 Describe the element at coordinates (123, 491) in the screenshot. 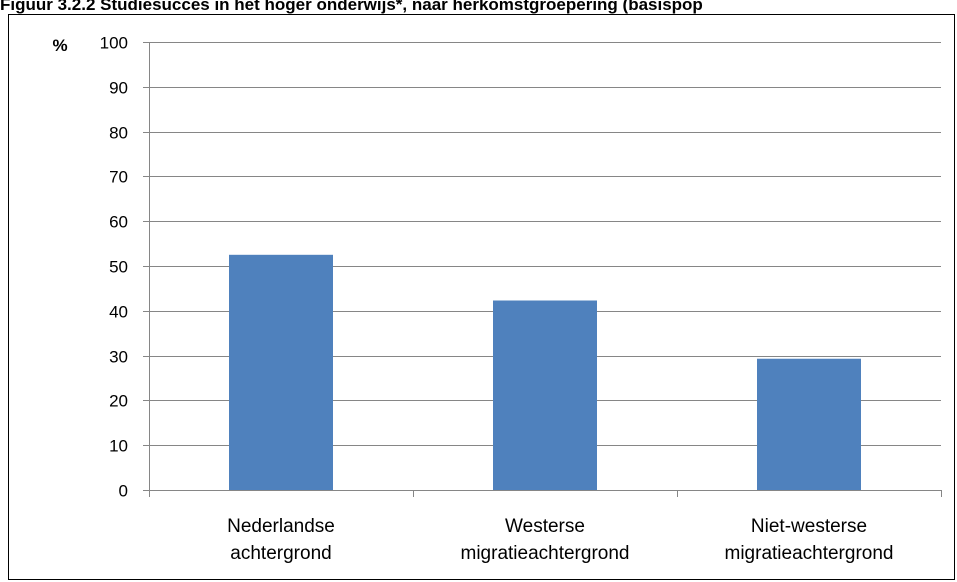

I see `y-tick-label: 0` at that location.